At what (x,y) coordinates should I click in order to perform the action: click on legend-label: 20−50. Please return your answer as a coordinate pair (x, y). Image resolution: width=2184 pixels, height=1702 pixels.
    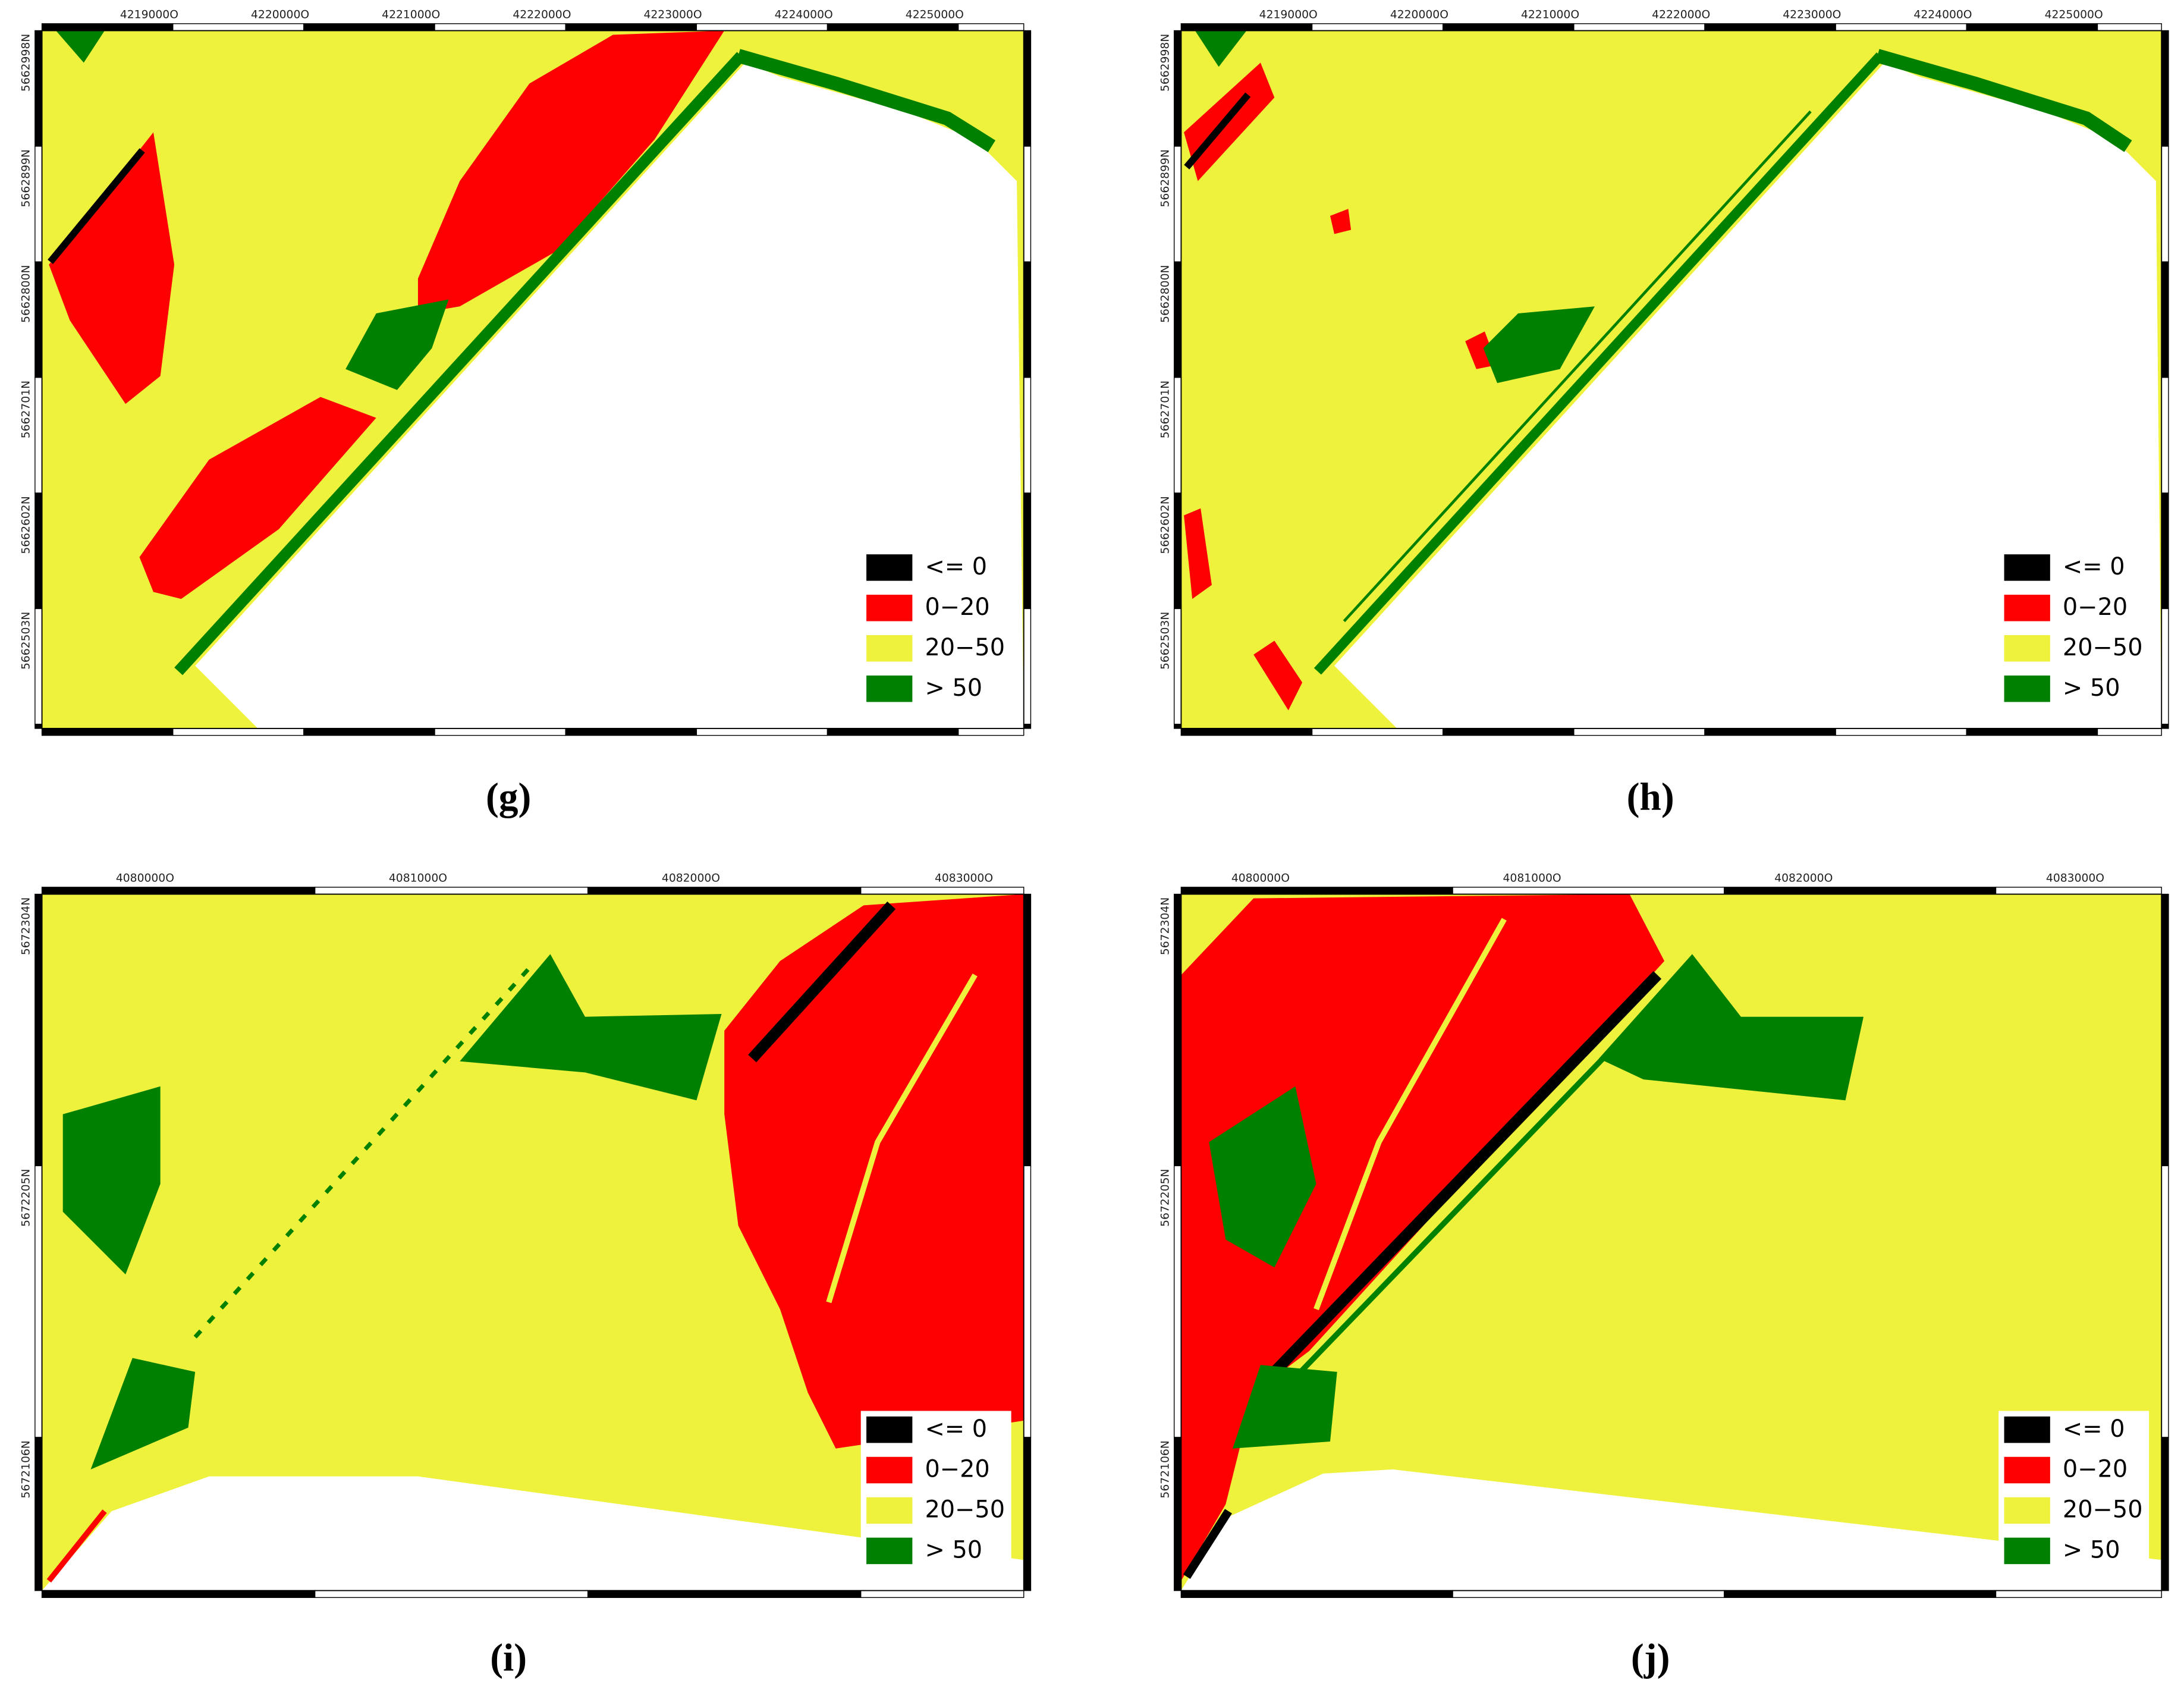
    Looking at the image, I should click on (2103, 1510).